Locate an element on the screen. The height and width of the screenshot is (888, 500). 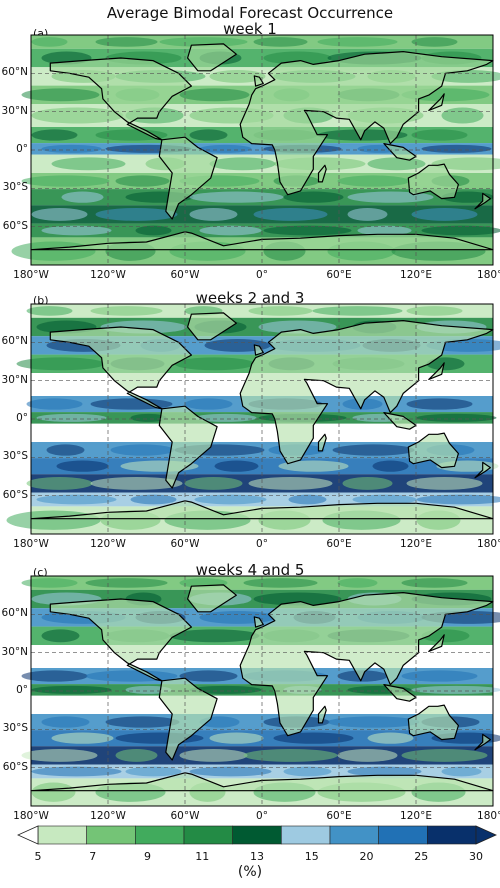
panel-a-subtitle: week 1 is located at coordinates (250, 29).